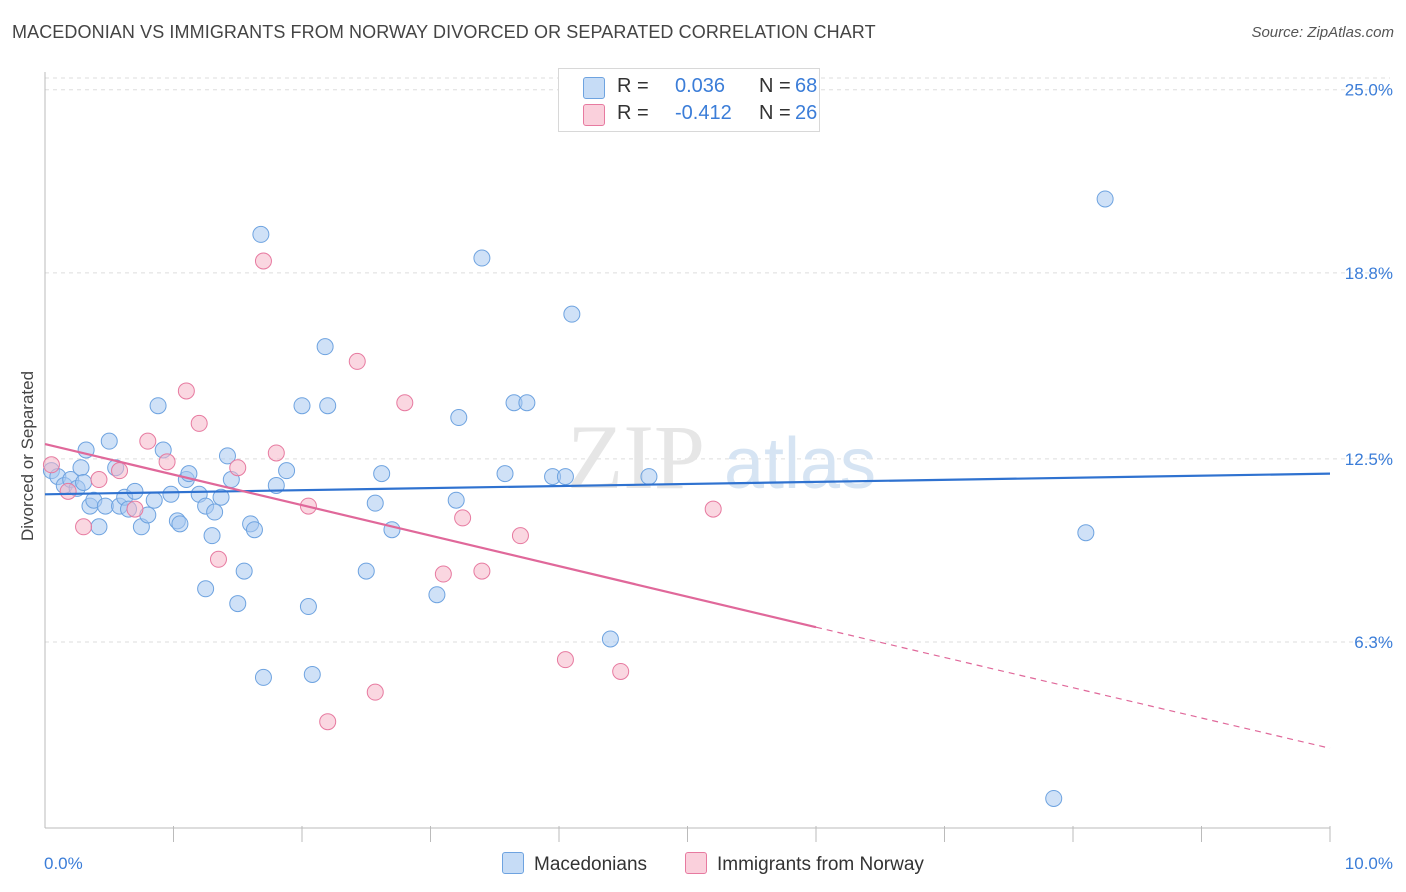  Describe the element at coordinates (63, 863) in the screenshot. I see `x-tick-label: 0.0%` at that location.